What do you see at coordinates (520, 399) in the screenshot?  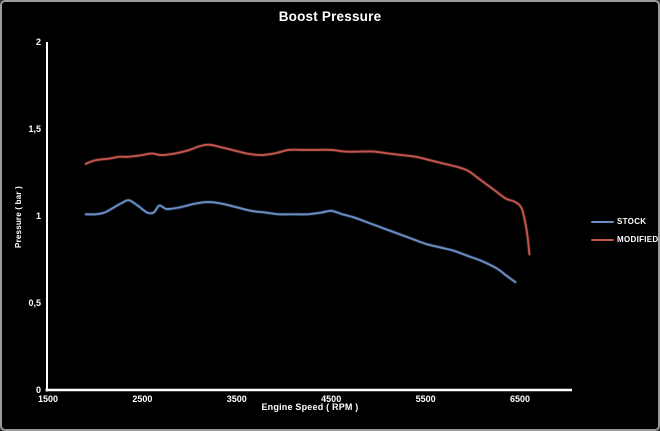 I see `x-tick-label: 6500` at bounding box center [520, 399].